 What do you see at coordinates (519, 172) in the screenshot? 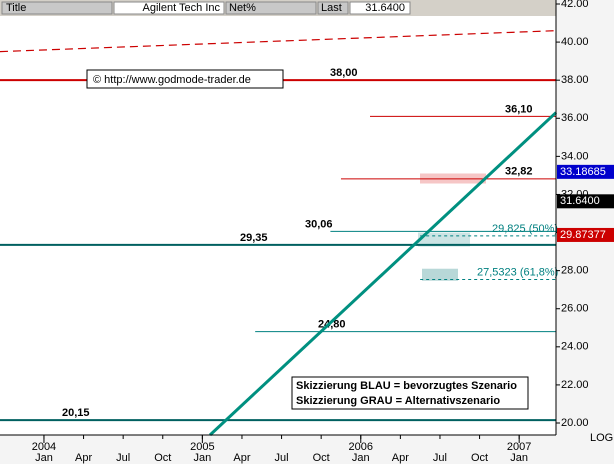
I see `level-label: 32,82` at bounding box center [519, 172].